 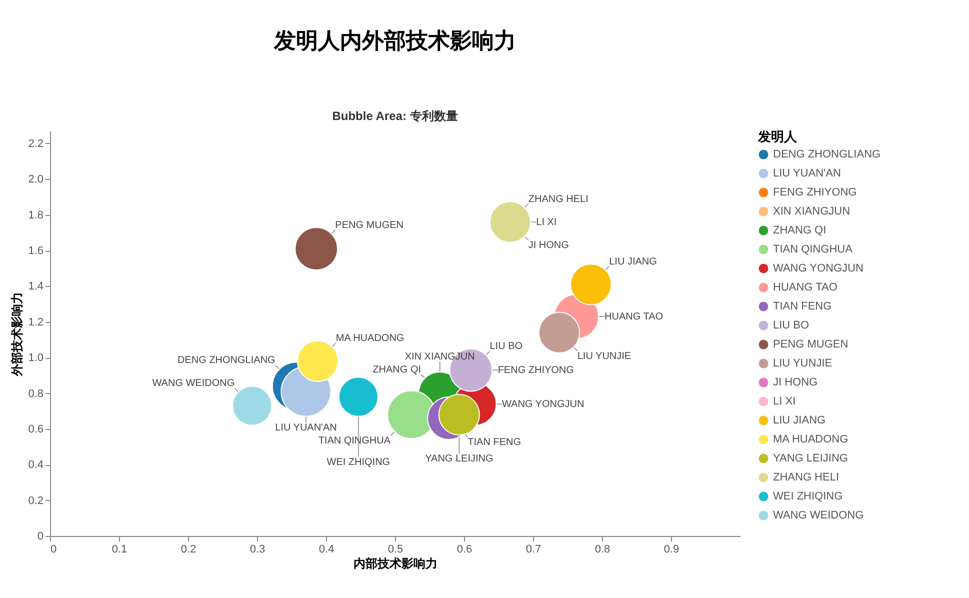 I want to click on legend-label: LI XI, so click(x=784, y=402).